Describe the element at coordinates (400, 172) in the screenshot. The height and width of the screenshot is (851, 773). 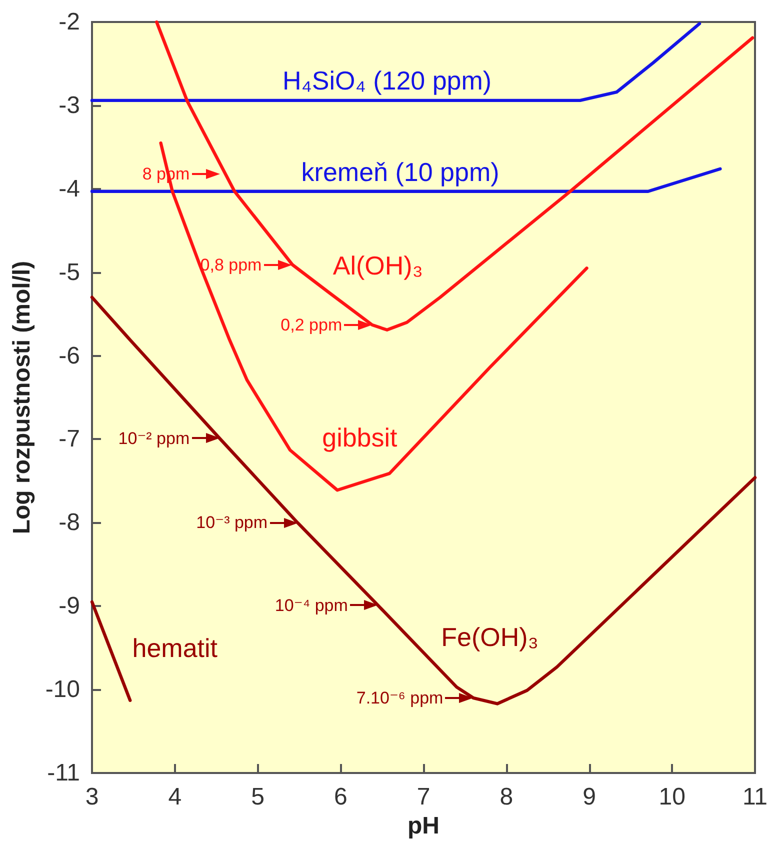
I see `series-label: kremeň (10 ppm)` at that location.